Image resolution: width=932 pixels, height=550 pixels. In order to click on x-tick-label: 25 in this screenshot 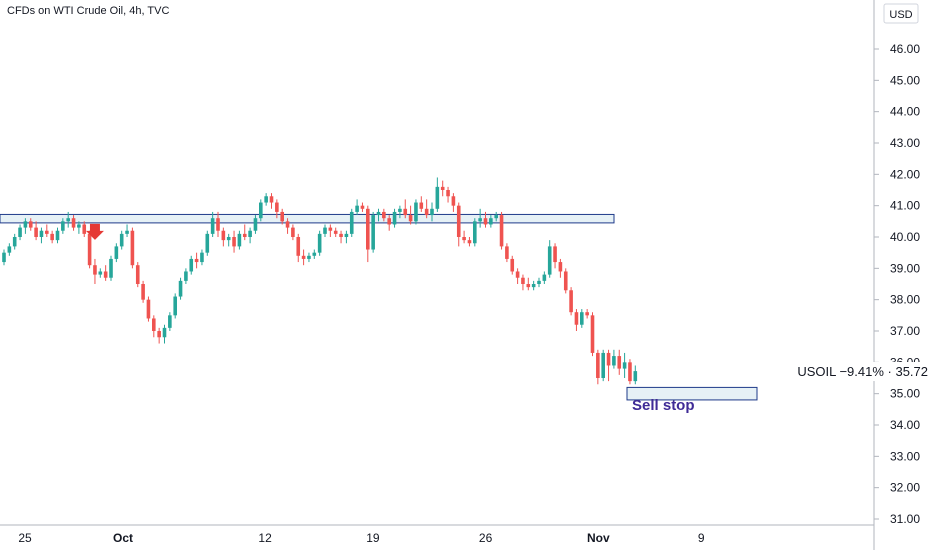, I will do `click(25, 538)`.